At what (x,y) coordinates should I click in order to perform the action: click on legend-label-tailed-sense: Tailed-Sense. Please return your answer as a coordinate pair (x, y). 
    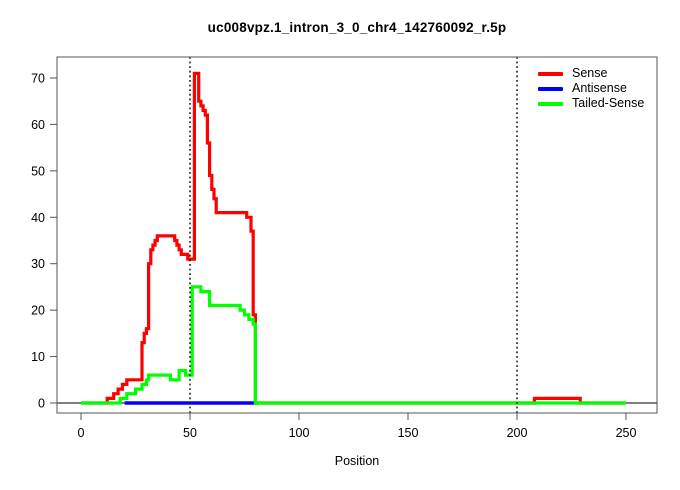
    Looking at the image, I should click on (608, 103).